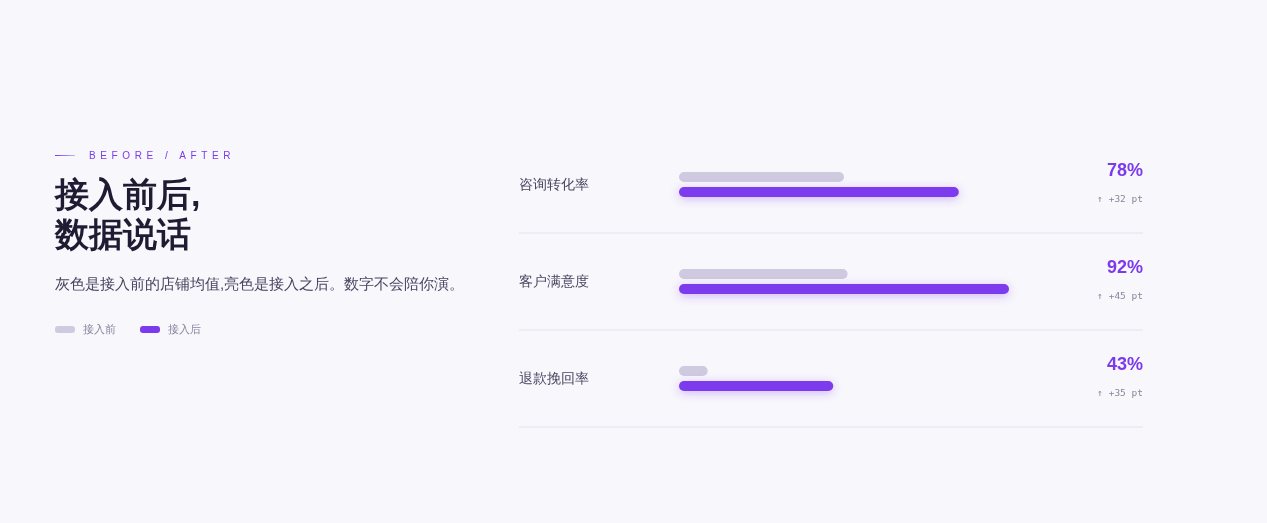 The width and height of the screenshot is (1267, 523). Describe the element at coordinates (162, 155) in the screenshot. I see `text: BEFORE / AFTER` at that location.